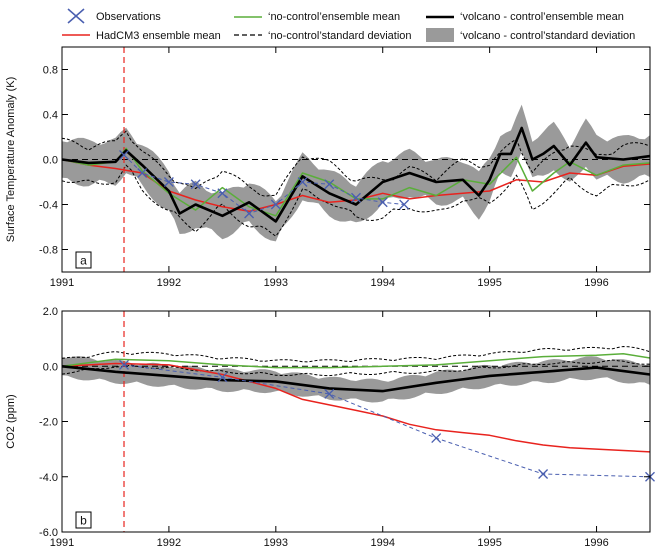  What do you see at coordinates (48, 533) in the screenshot?
I see `y-tick-label: -6.0` at bounding box center [48, 533].